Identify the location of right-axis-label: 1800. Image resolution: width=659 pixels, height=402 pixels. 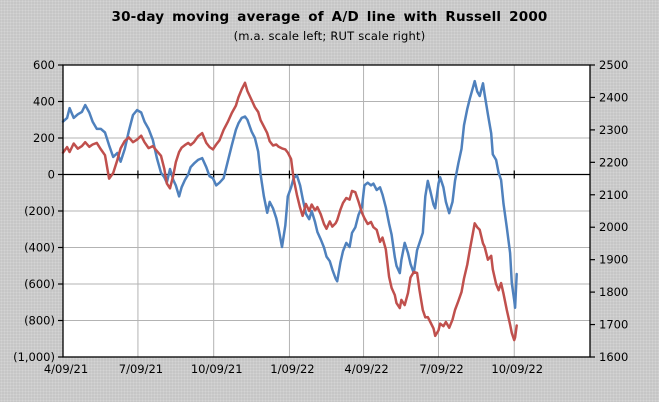
(613, 292).